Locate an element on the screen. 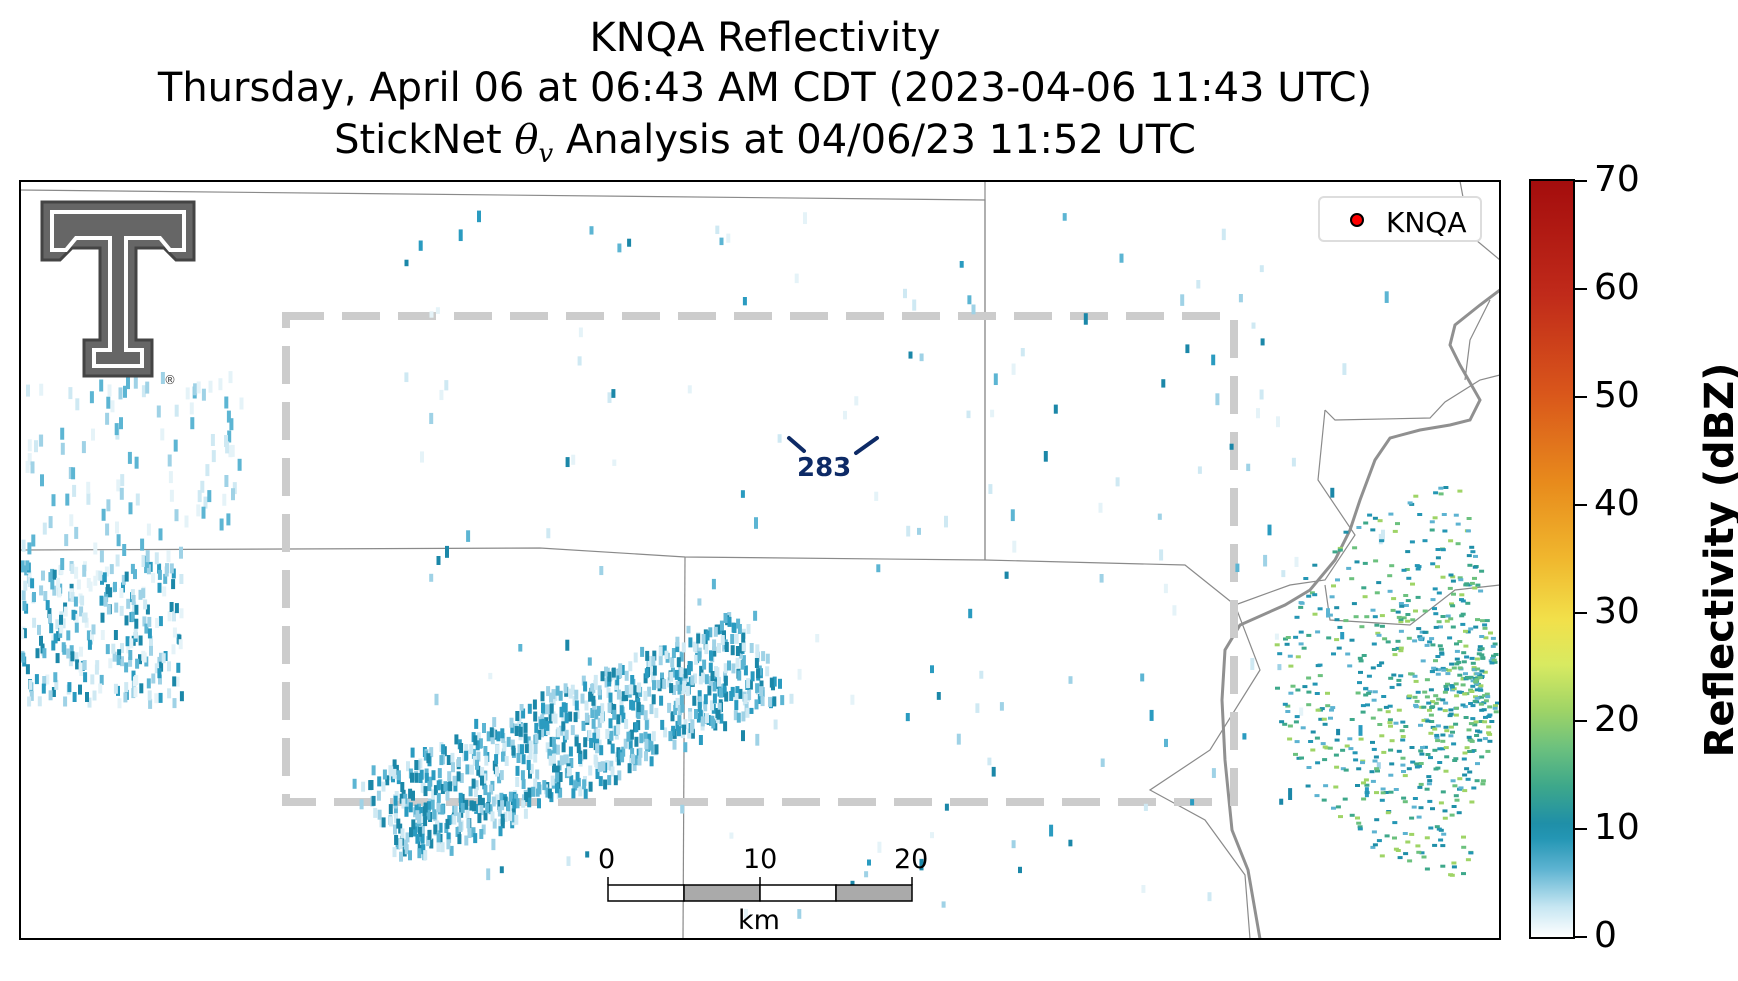  analysis-suffix: Analysis at 04/06/23 11:52 UTC is located at coordinates (874, 140).